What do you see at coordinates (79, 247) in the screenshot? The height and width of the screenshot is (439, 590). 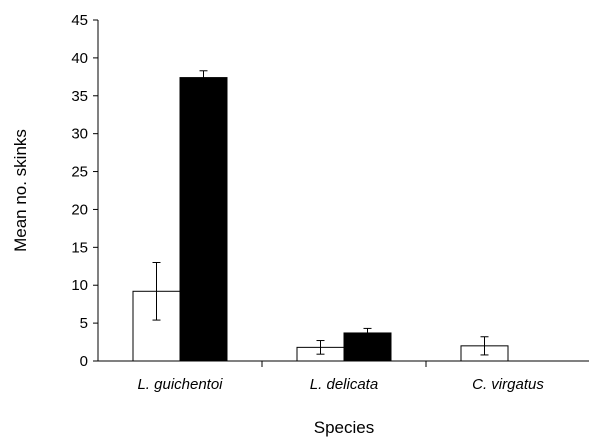 I see `y-tick-label: 15` at bounding box center [79, 247].